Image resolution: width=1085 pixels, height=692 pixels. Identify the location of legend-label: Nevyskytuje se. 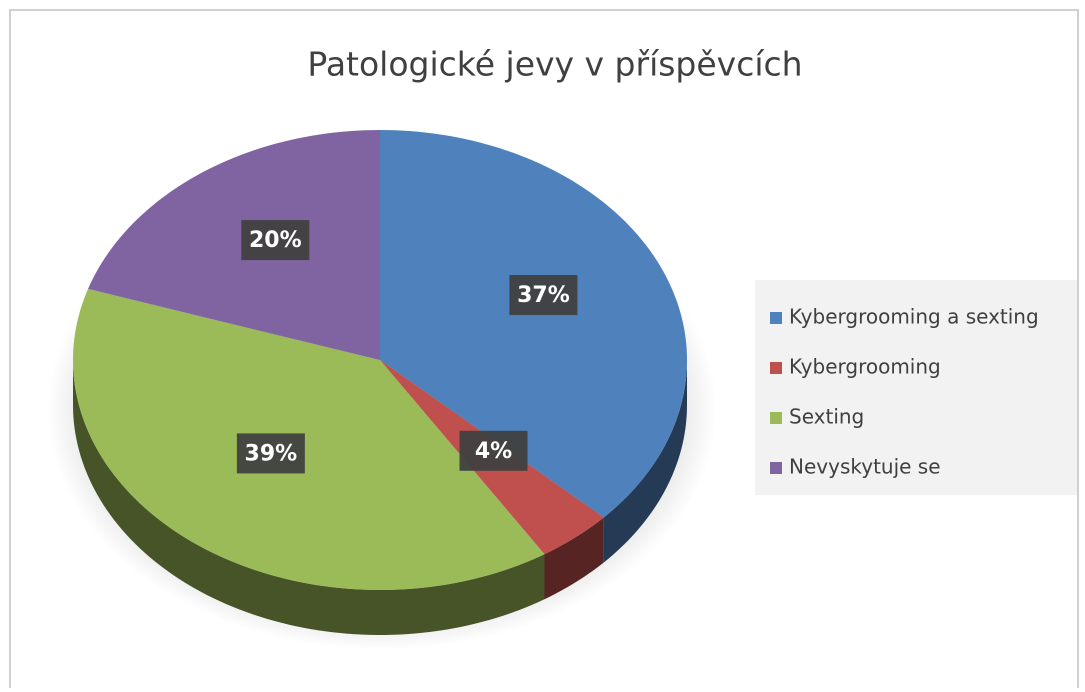
(865, 467).